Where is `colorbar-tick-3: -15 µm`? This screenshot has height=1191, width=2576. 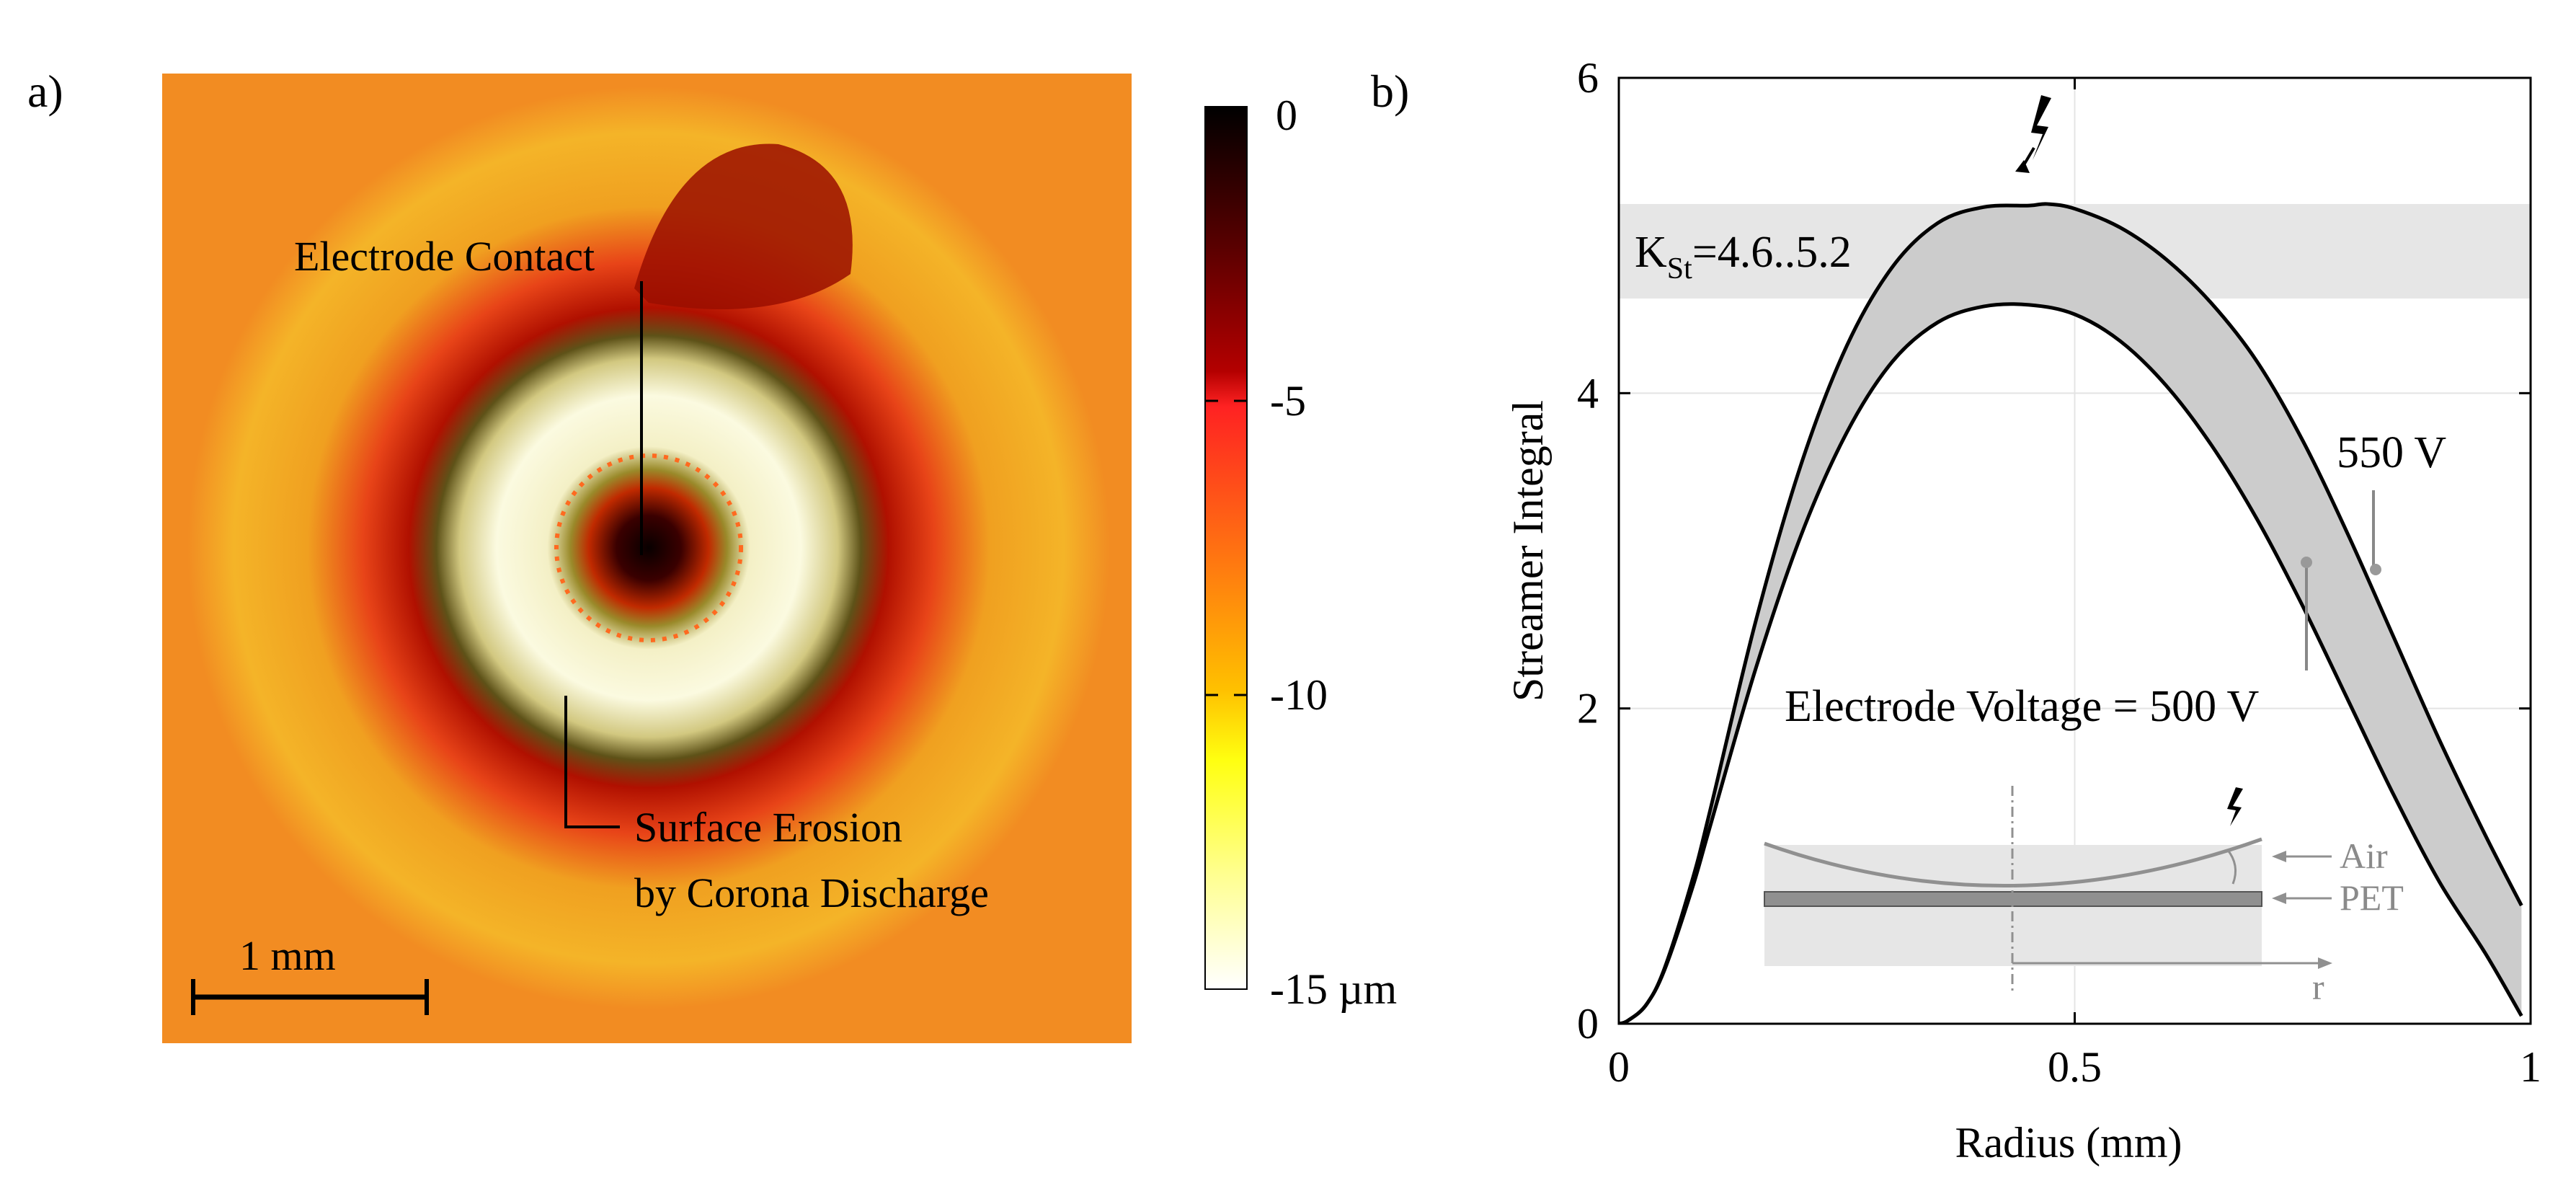 colorbar-tick-3: -15 µm is located at coordinates (1333, 989).